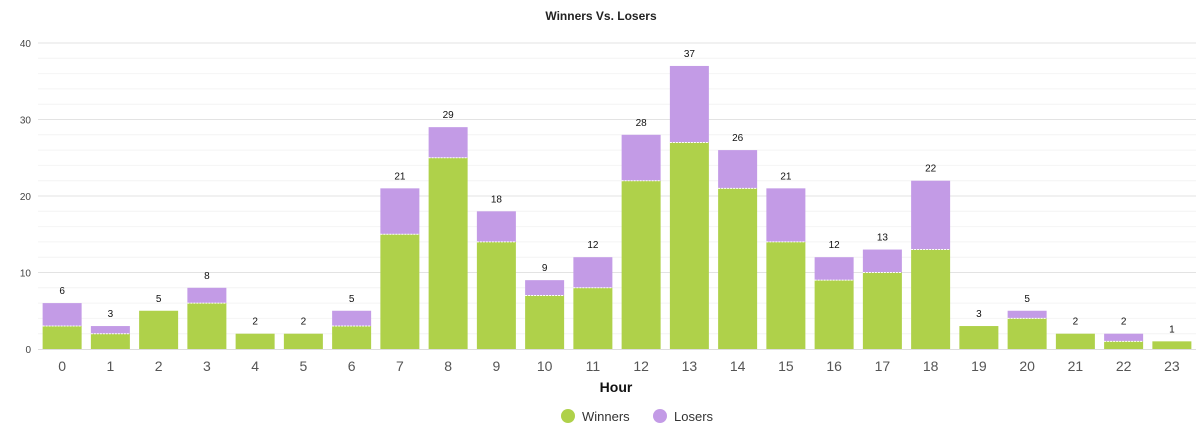  Describe the element at coordinates (931, 169) in the screenshot. I see `bar-total-label: 22` at that location.